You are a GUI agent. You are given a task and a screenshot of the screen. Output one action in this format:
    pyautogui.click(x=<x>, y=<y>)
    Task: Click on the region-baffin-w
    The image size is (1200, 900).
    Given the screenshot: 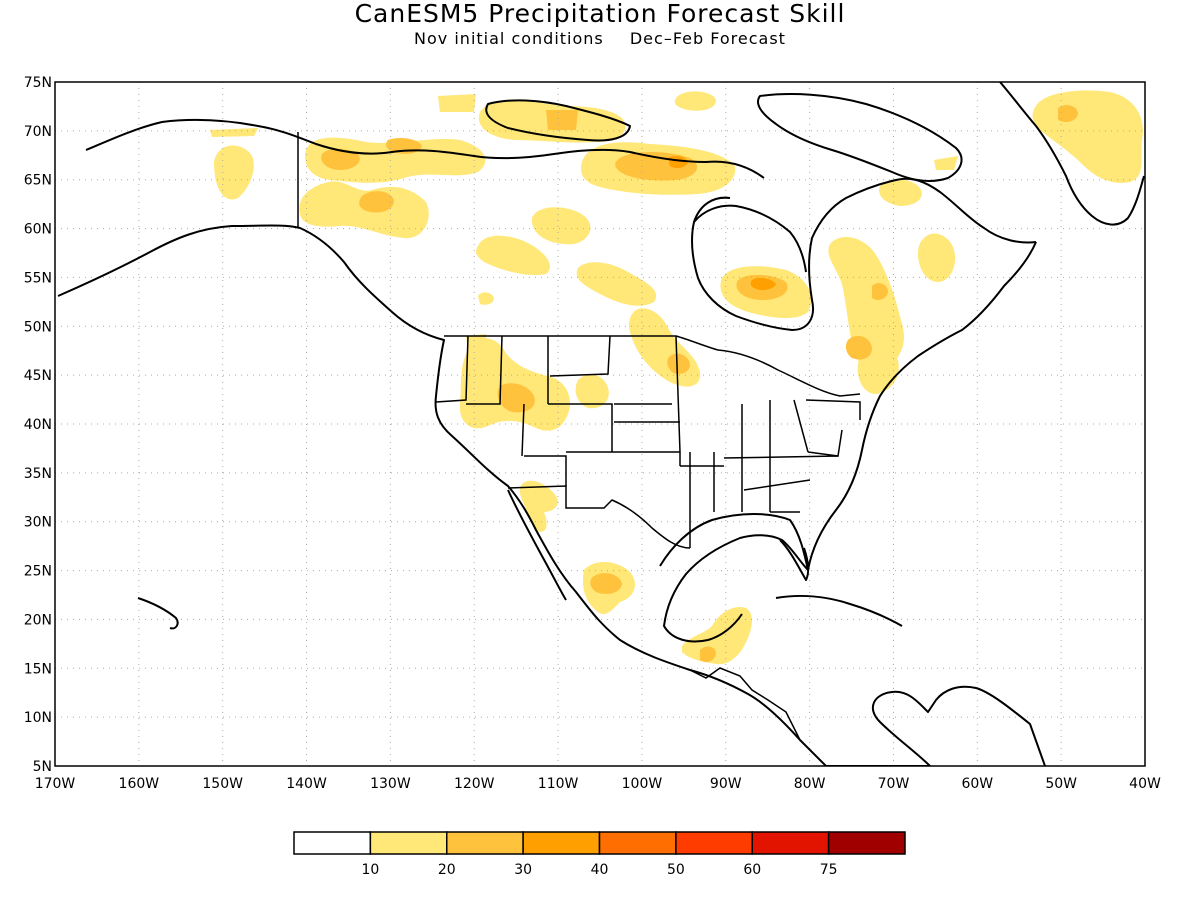 What is the action you would take?
    pyautogui.click(x=695, y=101)
    